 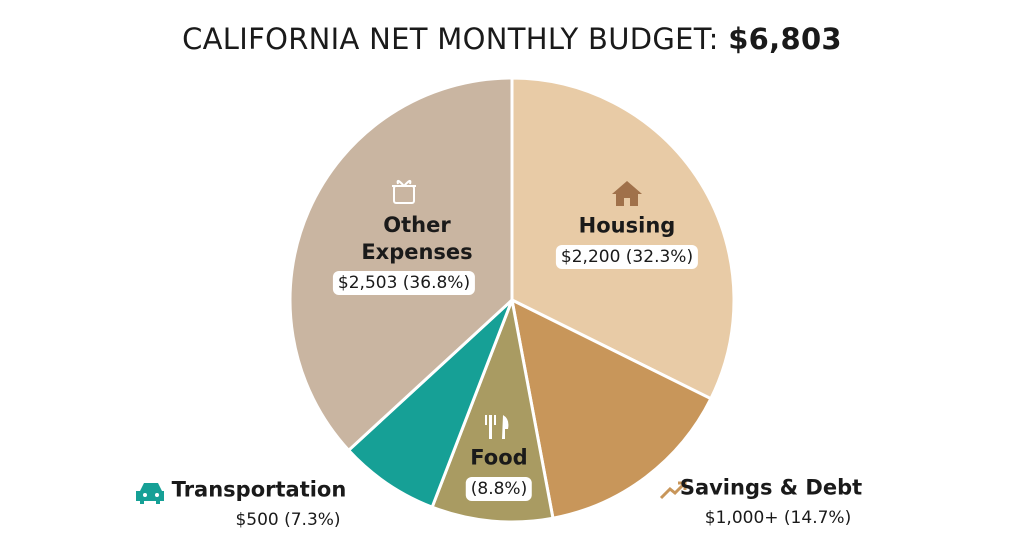 What do you see at coordinates (417, 238) in the screenshot?
I see `category-label: Other Expenses` at bounding box center [417, 238].